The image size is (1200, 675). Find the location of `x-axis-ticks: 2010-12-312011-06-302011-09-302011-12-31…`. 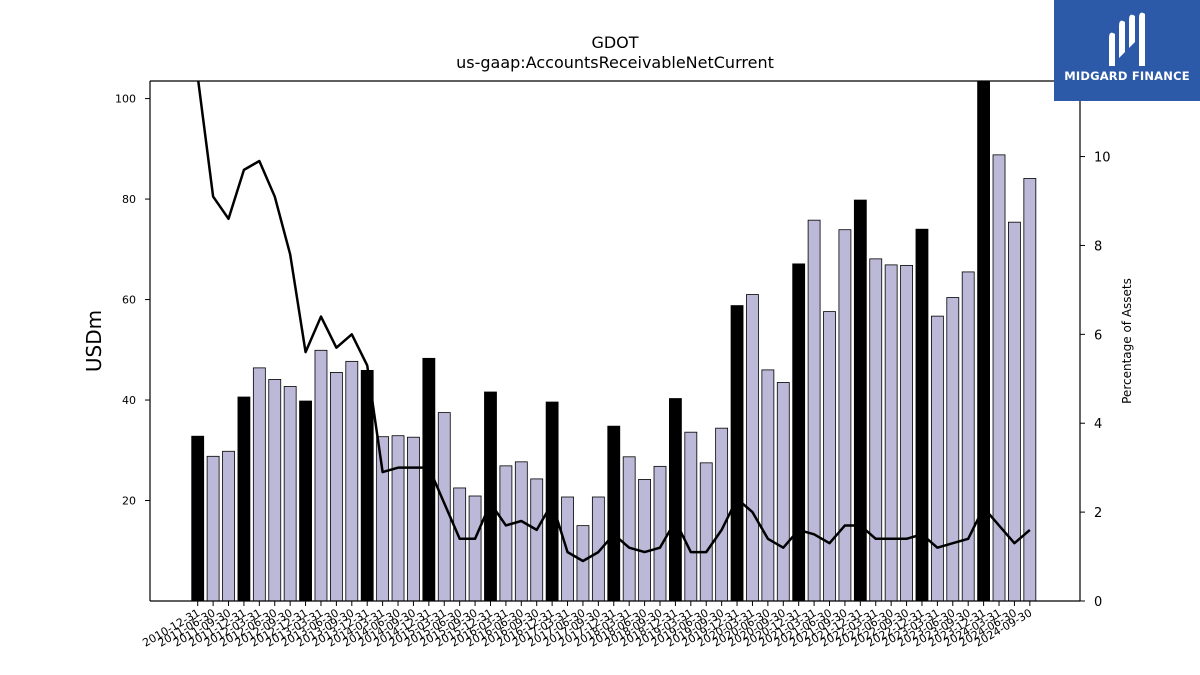

x-axis-ticks: 2010-12-312011-06-302011-09-302011-12-31… is located at coordinates (587, 625).